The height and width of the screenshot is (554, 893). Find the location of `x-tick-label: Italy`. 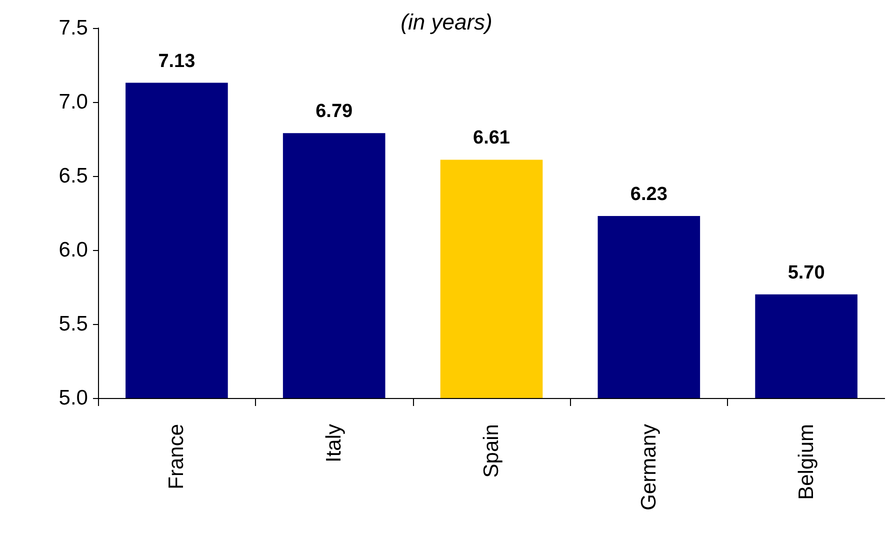

x-tick-label: Italy is located at coordinates (334, 443).